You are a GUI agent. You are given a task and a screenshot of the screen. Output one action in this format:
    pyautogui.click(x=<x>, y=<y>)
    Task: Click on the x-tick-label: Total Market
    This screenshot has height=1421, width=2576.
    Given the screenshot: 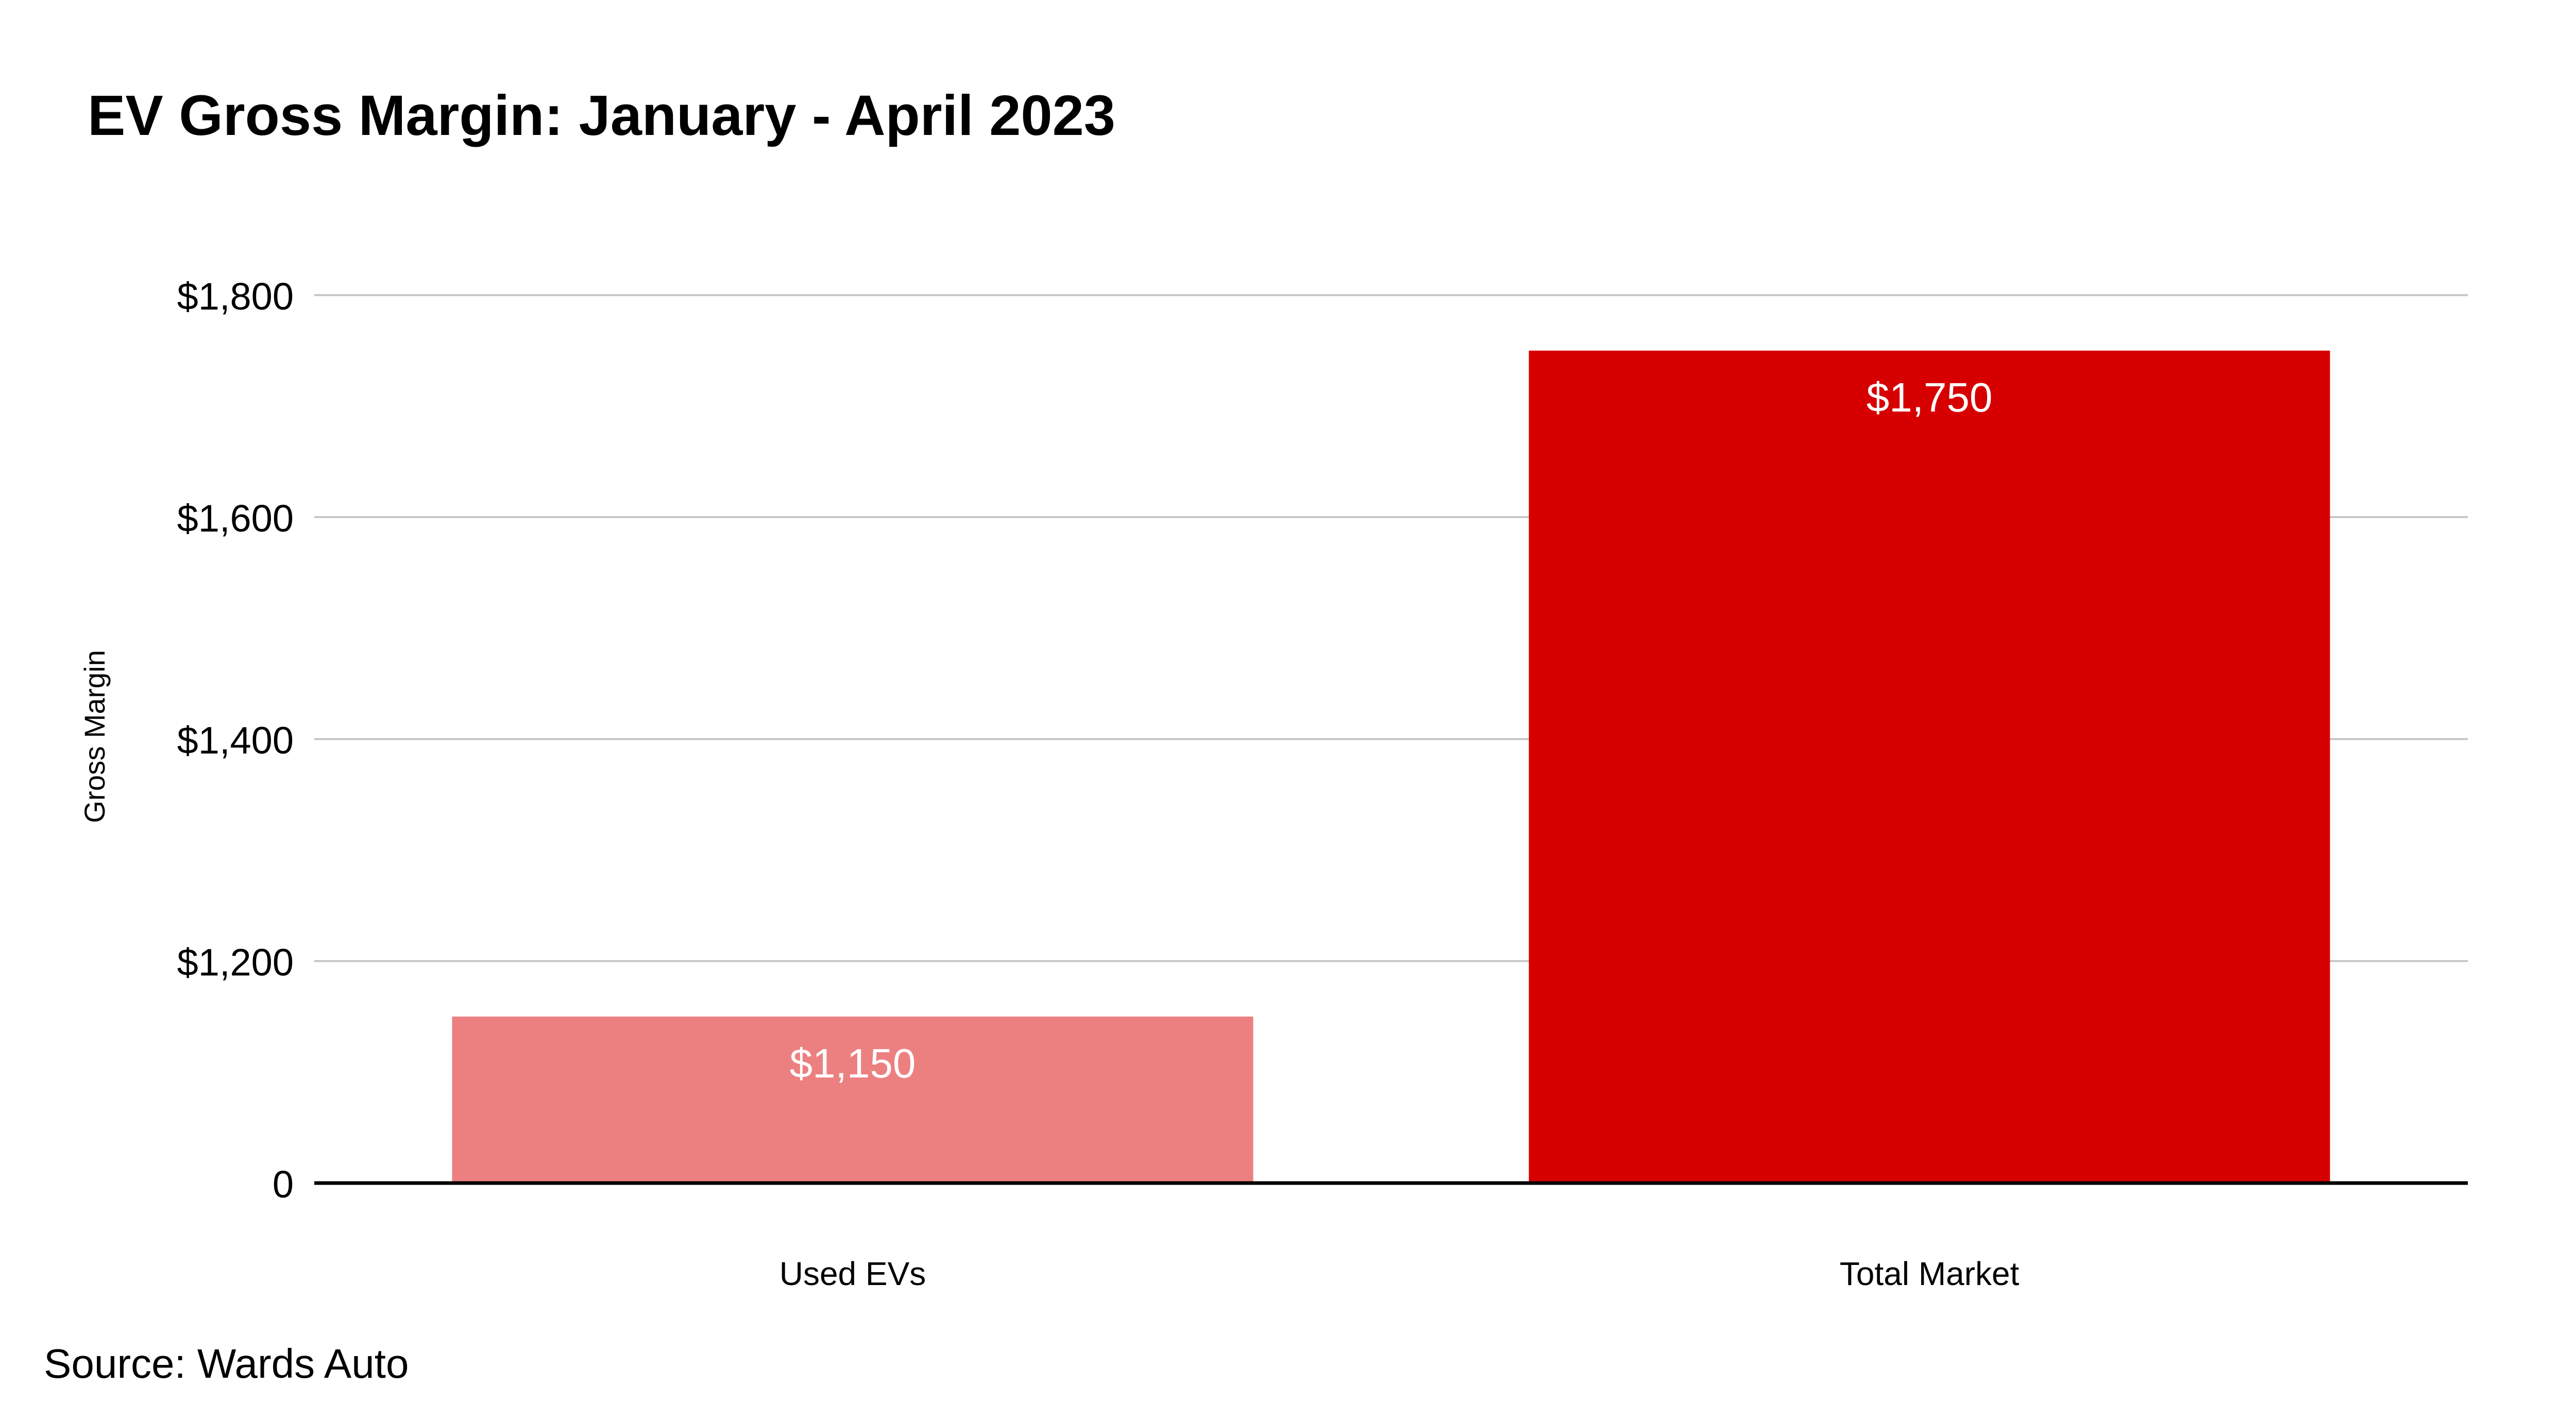 What is the action you would take?
    pyautogui.click(x=1930, y=1273)
    